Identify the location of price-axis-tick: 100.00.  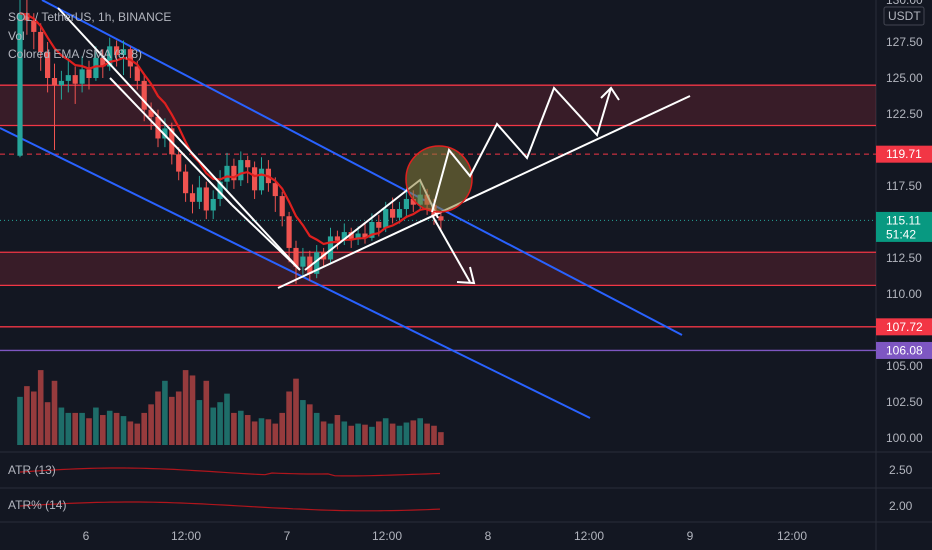
(904, 438).